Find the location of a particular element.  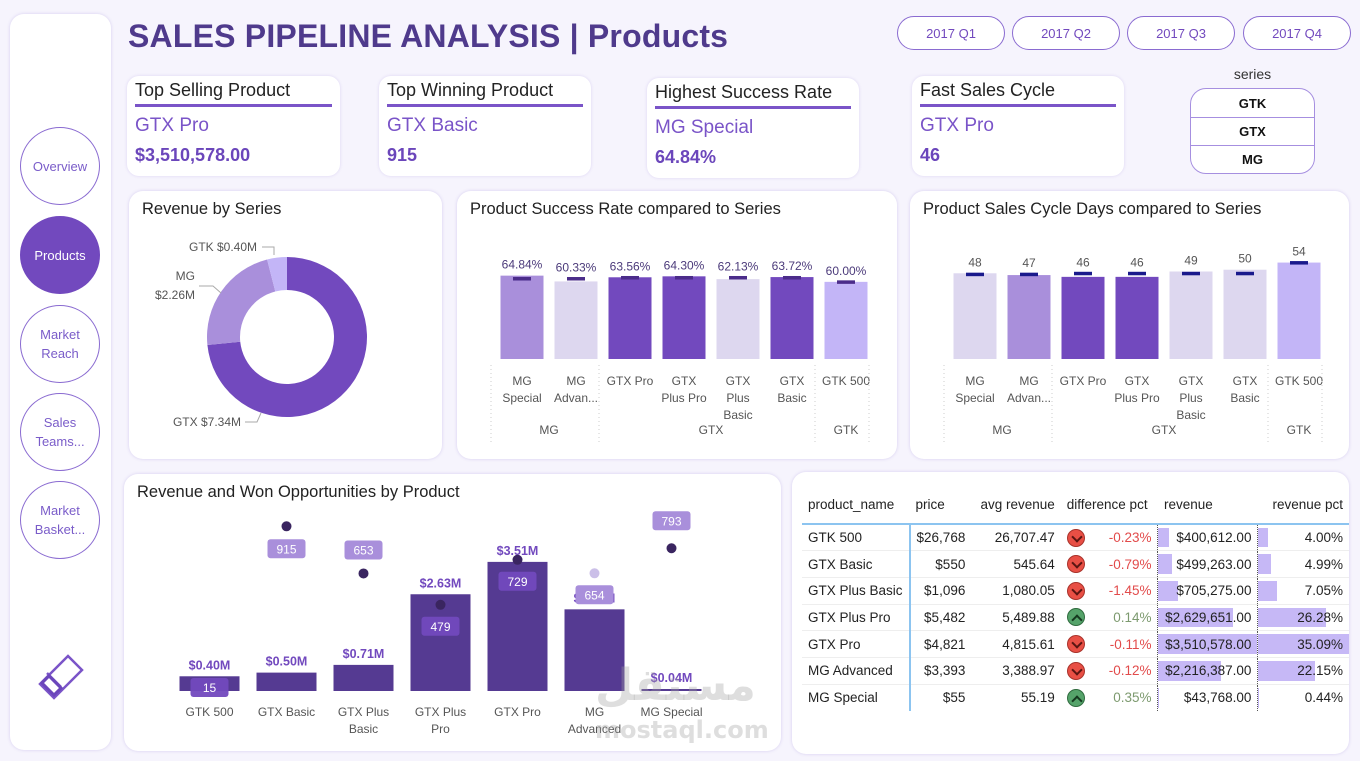

revenue-data-label: $0.04M is located at coordinates (672, 678).